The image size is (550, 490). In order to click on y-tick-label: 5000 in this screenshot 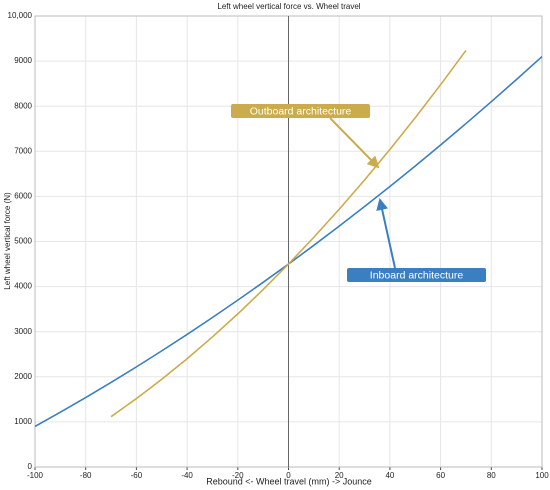, I will do `click(23, 241)`.